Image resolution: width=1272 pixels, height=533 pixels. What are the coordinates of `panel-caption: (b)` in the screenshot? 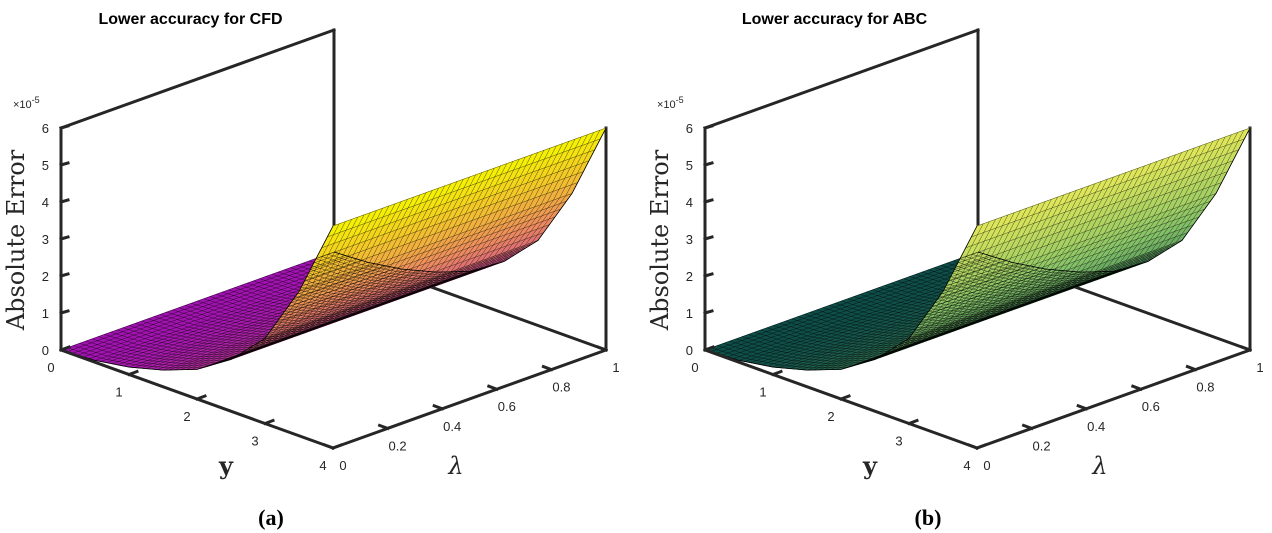 It's located at (928, 517).